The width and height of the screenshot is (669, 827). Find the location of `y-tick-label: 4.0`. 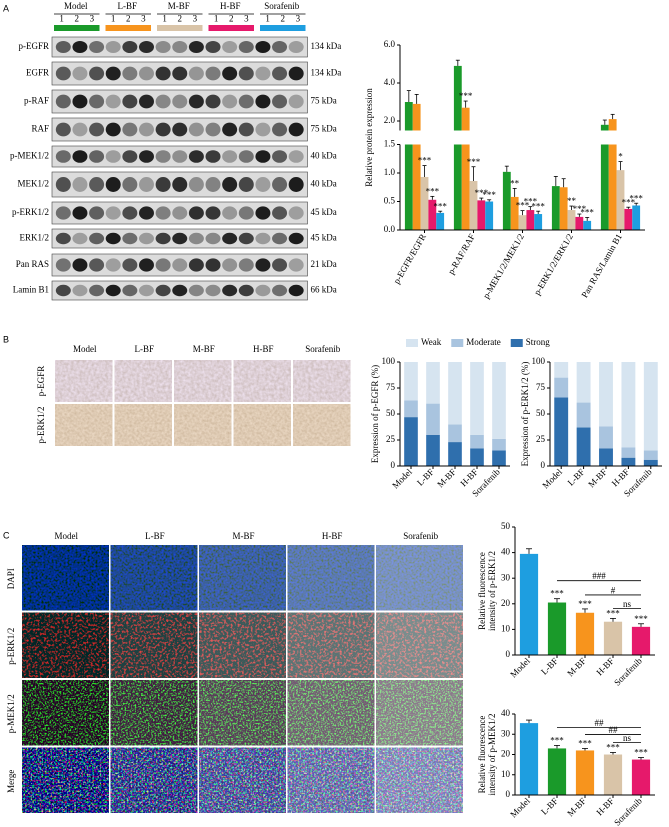

y-tick-label: 4.0 is located at coordinates (390, 82).